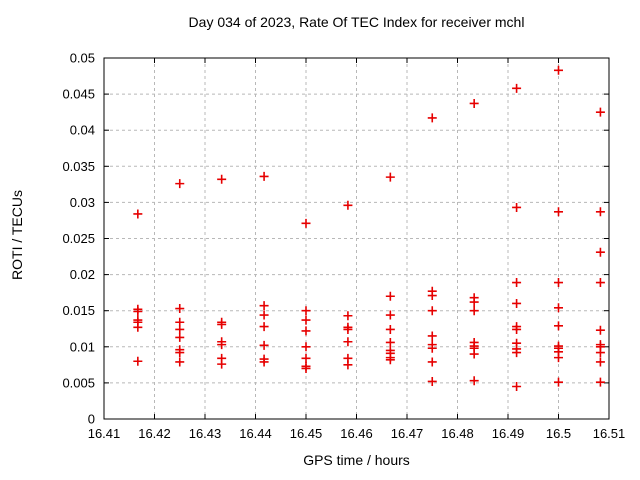 This screenshot has width=640, height=480. What do you see at coordinates (356, 433) in the screenshot?
I see `x-tick-label: 16.46` at bounding box center [356, 433].